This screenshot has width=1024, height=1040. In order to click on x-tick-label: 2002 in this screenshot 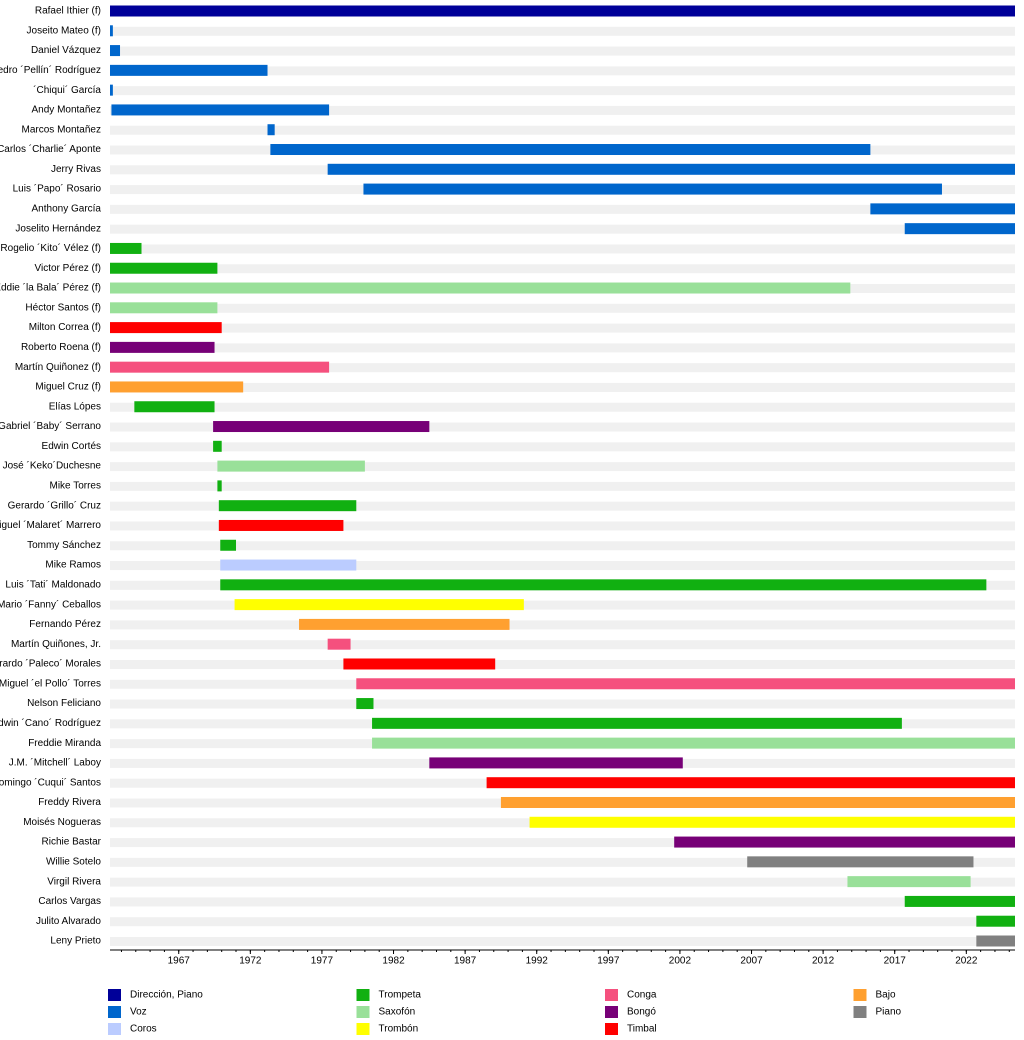, I will do `click(680, 961)`.